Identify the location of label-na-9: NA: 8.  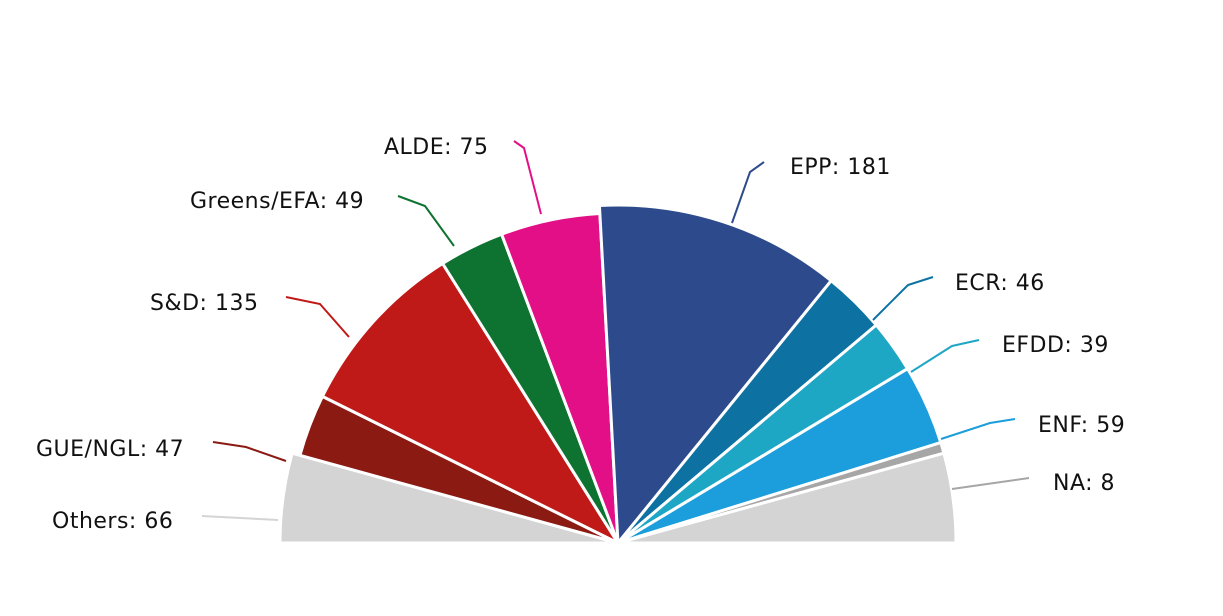
(1084, 483).